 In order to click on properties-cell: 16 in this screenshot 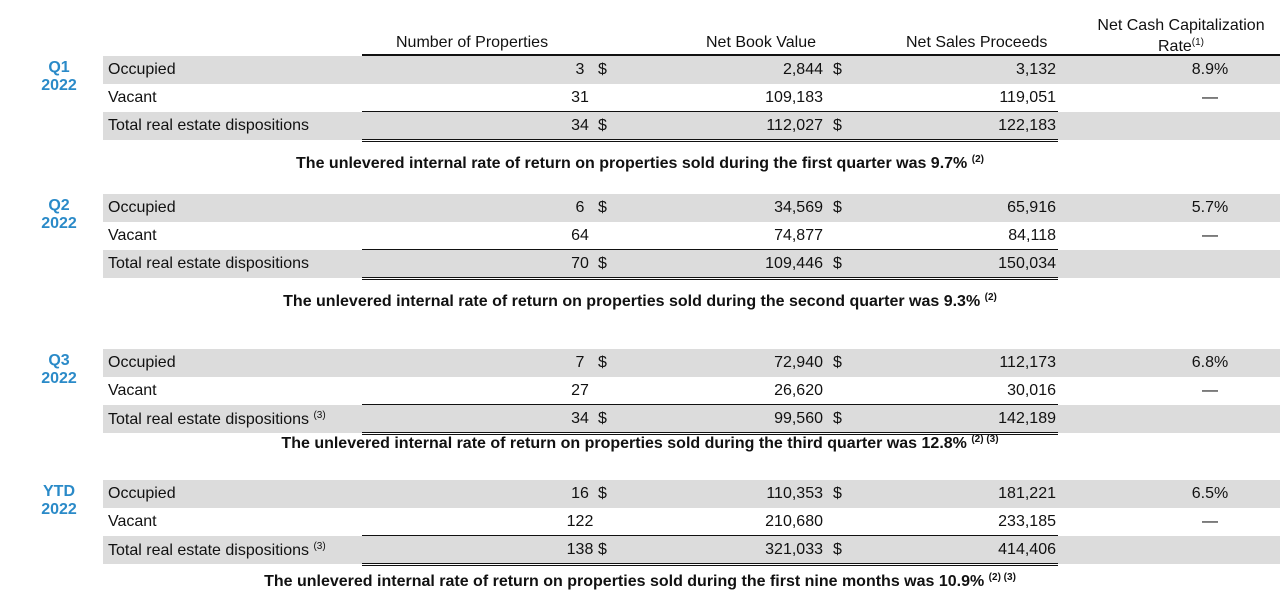, I will do `click(580, 493)`.